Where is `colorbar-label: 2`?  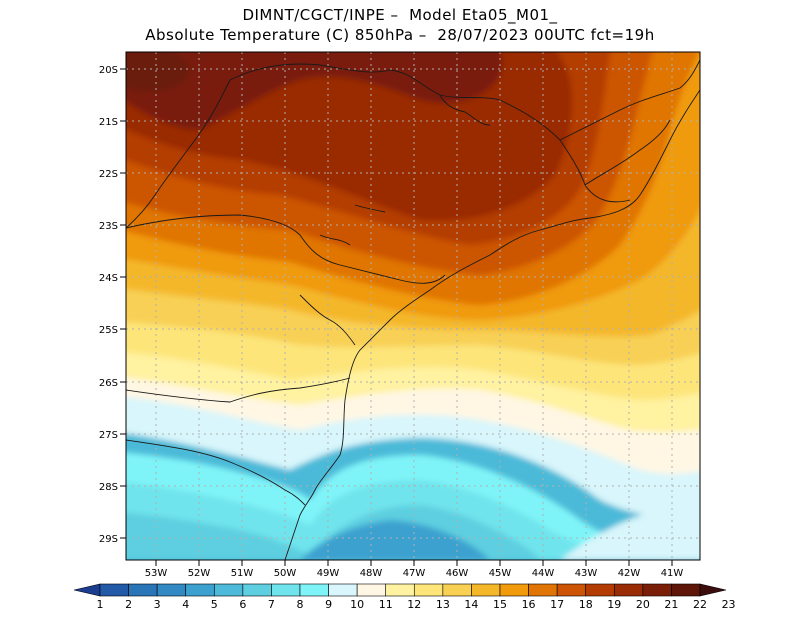 colorbar-label: 2 is located at coordinates (128, 604).